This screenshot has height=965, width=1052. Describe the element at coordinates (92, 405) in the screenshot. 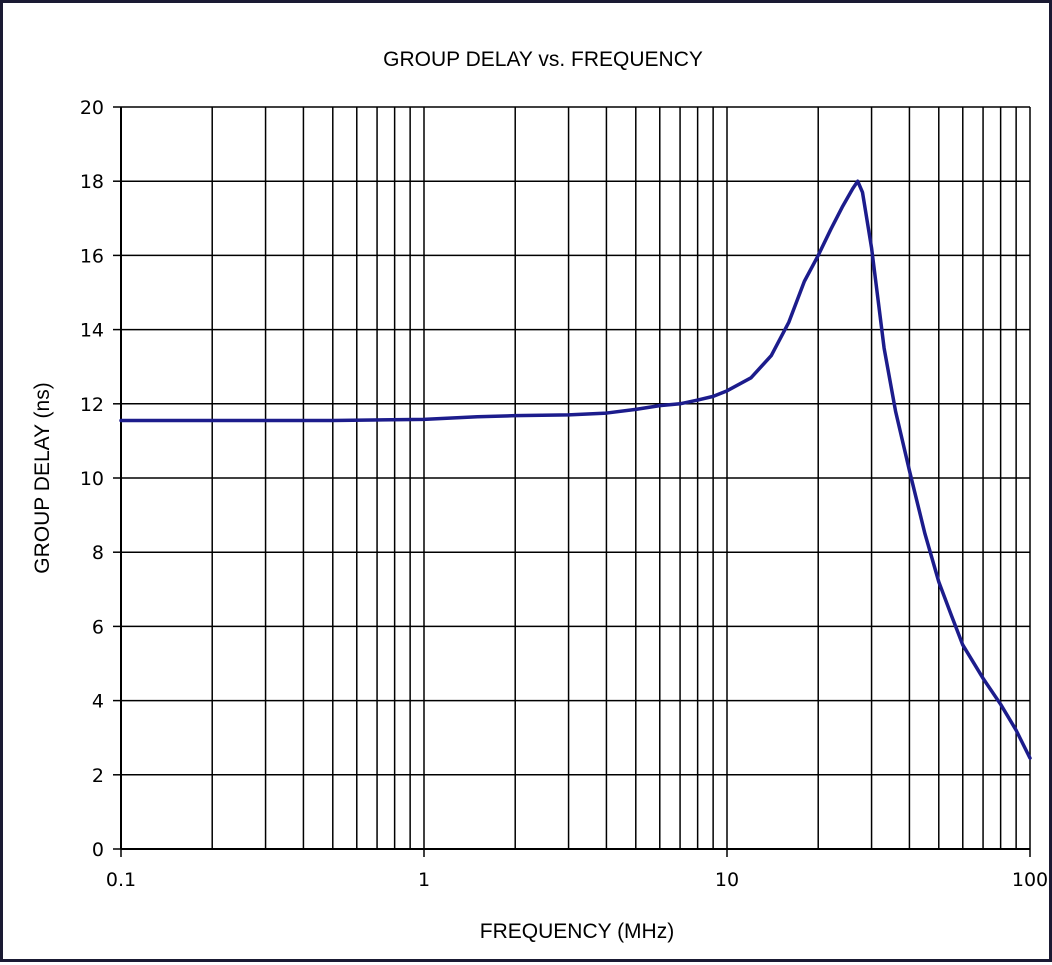

I see `y-tick-label: 12` at that location.